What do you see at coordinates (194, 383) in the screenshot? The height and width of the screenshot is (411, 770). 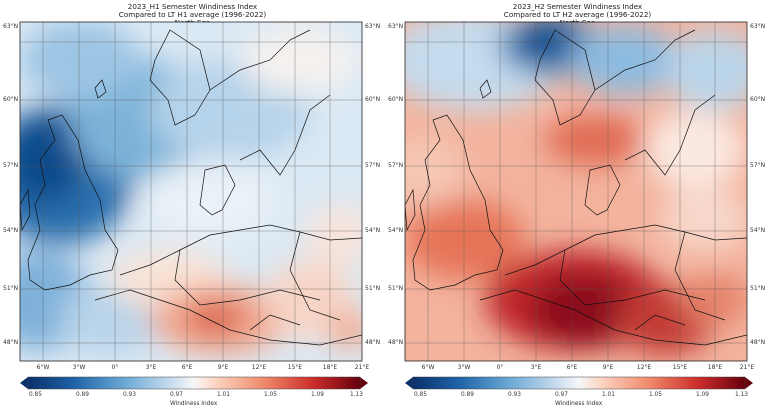 I see `colorbar-h1` at bounding box center [194, 383].